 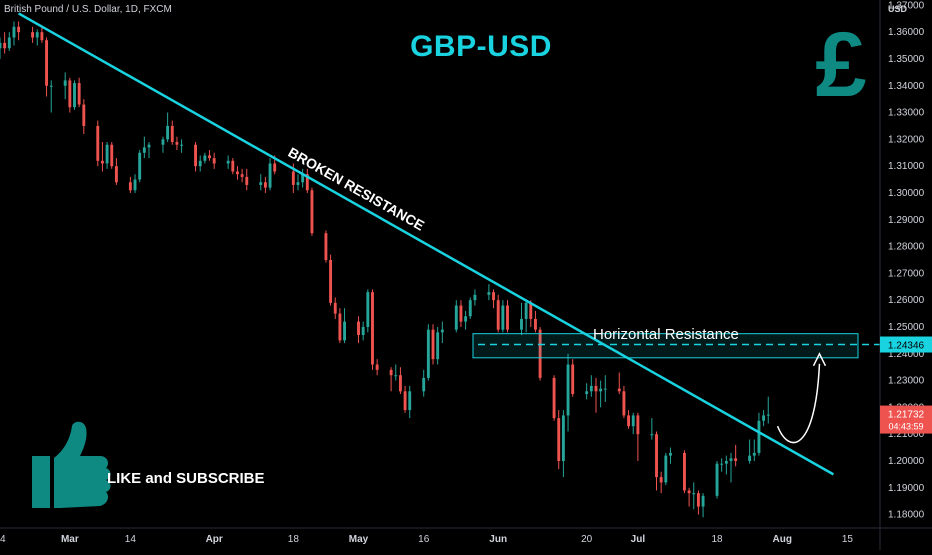 I want to click on chart-title: GBP-USD, so click(x=481, y=46).